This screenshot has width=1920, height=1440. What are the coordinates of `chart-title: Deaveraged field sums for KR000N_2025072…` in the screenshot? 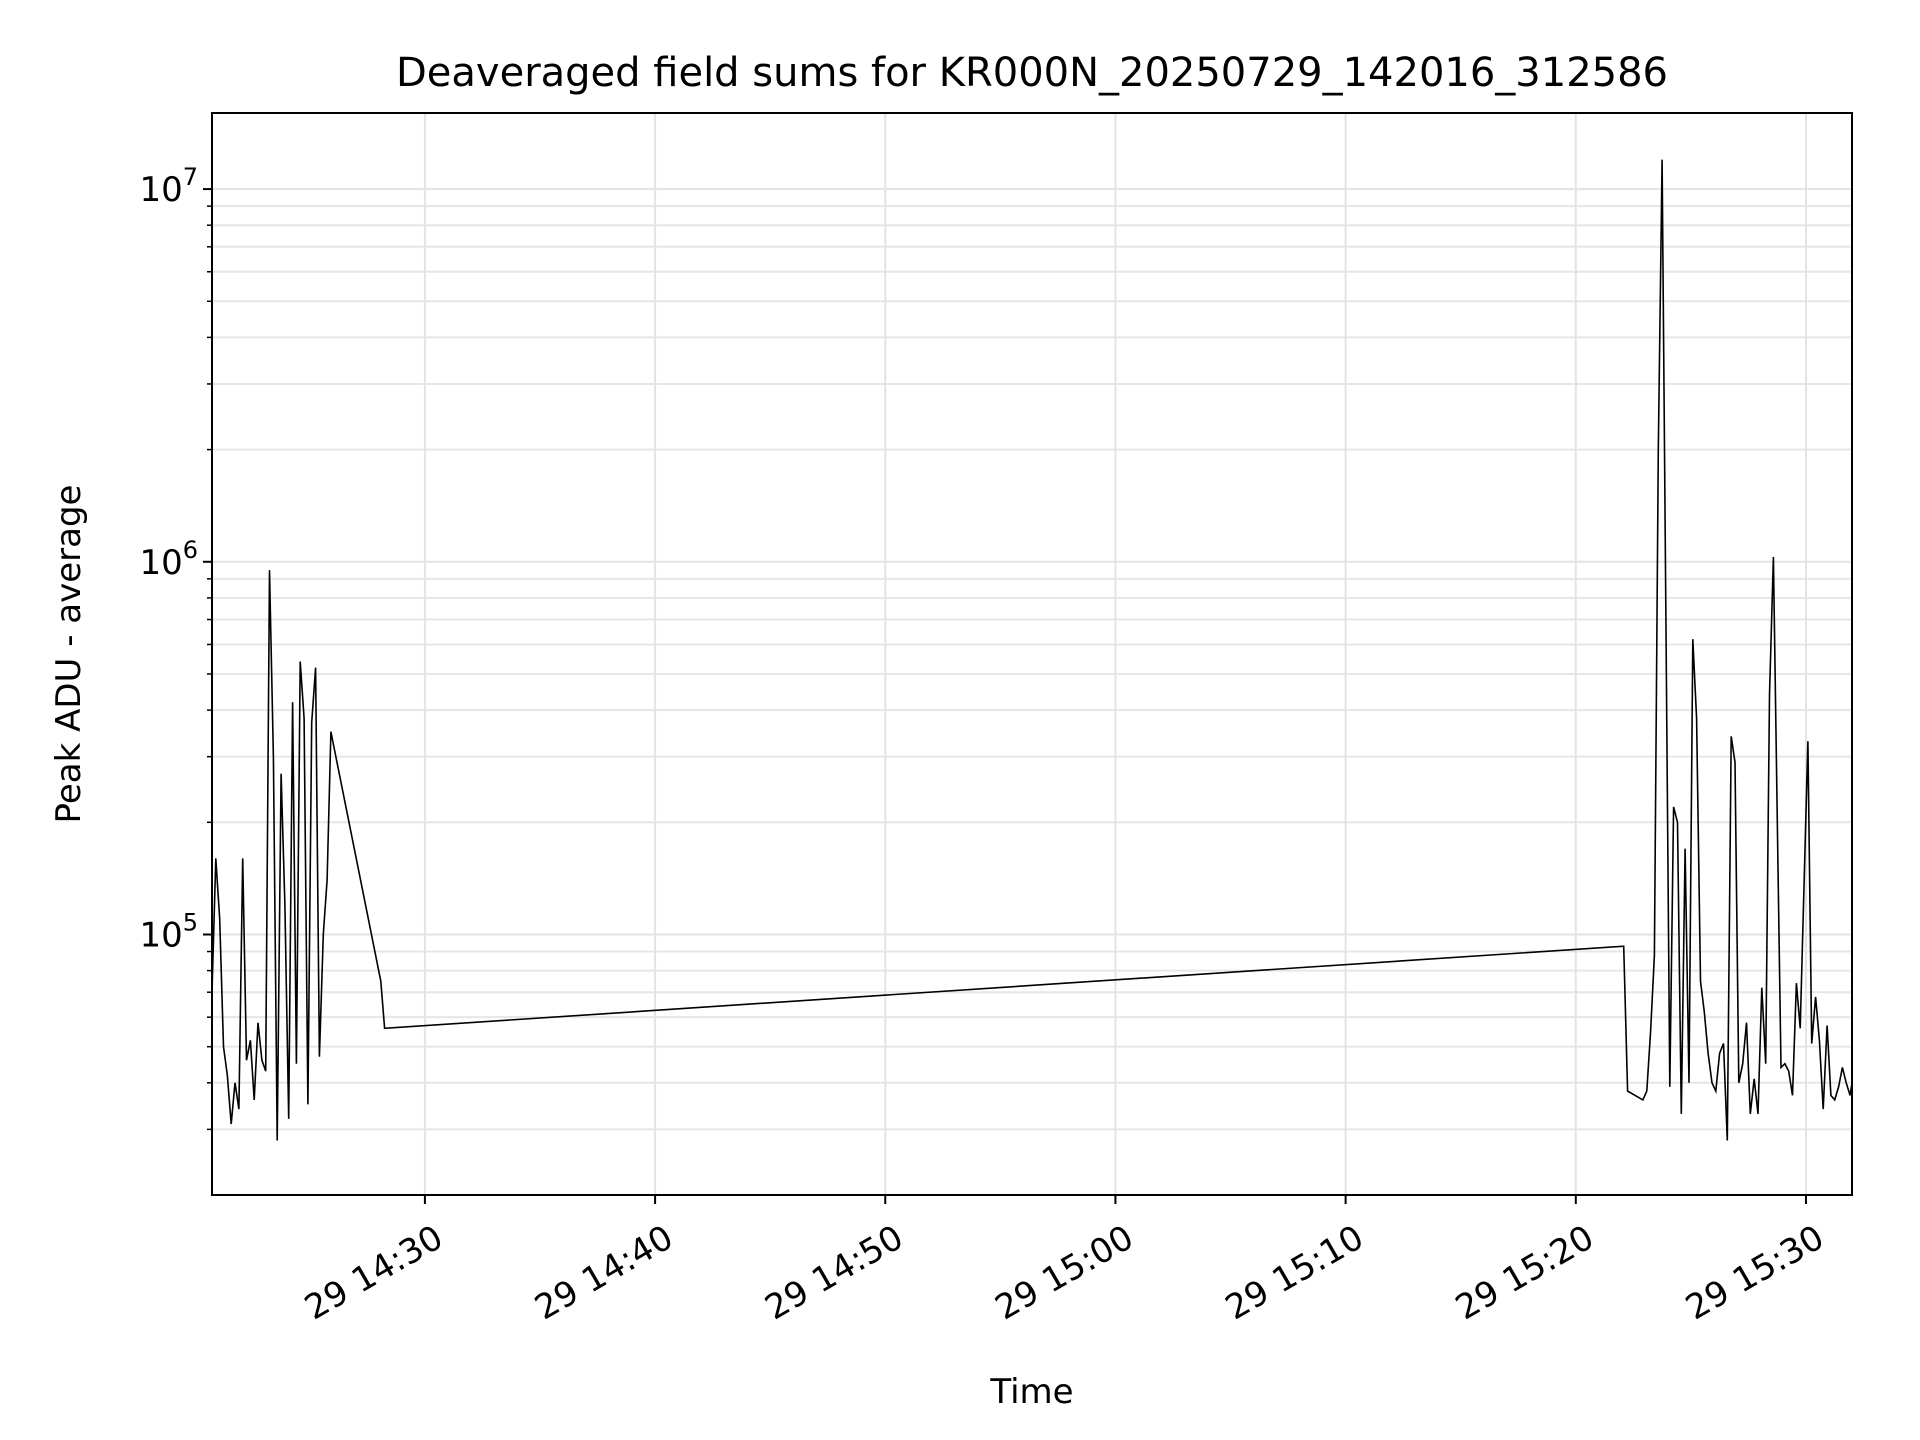 It's located at (1032, 73).